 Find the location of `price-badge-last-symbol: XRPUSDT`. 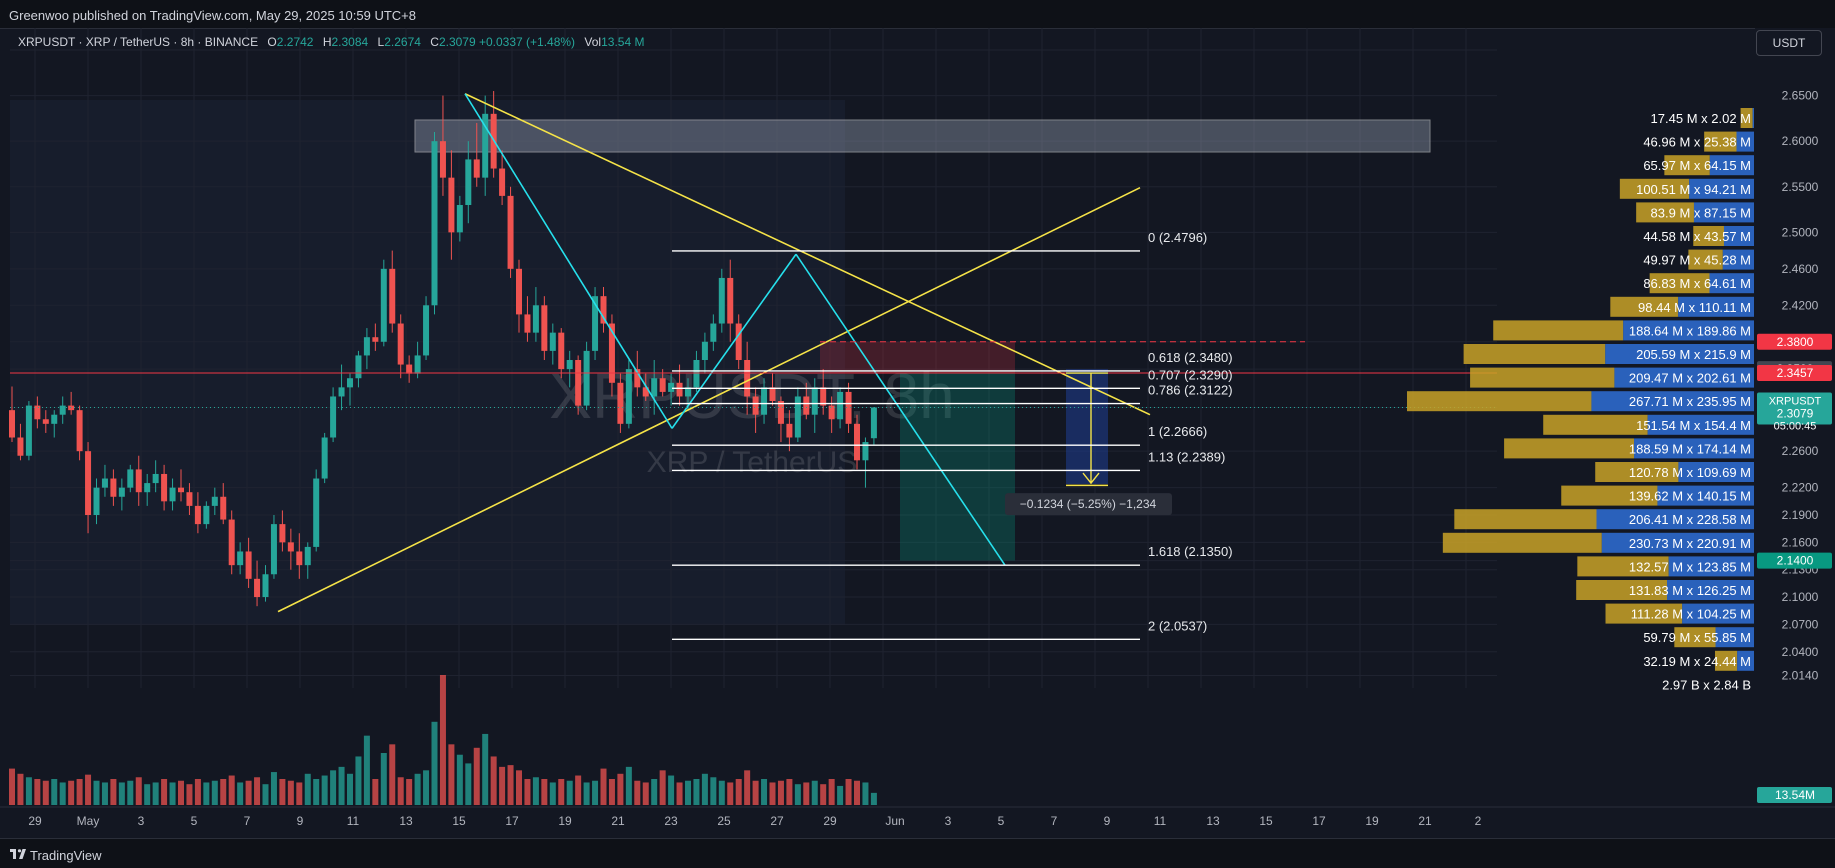

price-badge-last-symbol: XRPUSDT is located at coordinates (1795, 402).